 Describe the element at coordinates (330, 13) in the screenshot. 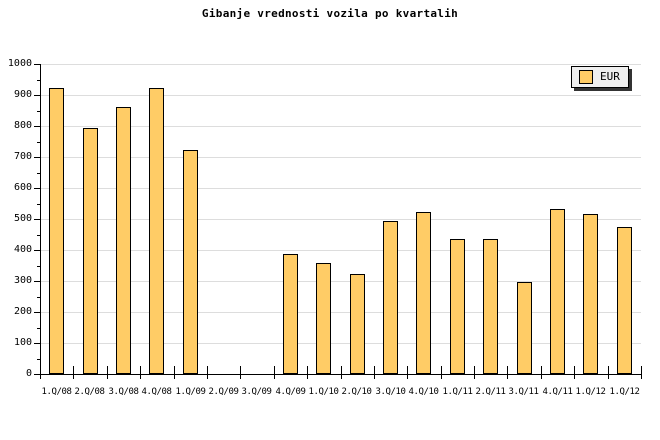

I see `chart-title: Gibanje vrednosti vozila po kvartalih` at that location.